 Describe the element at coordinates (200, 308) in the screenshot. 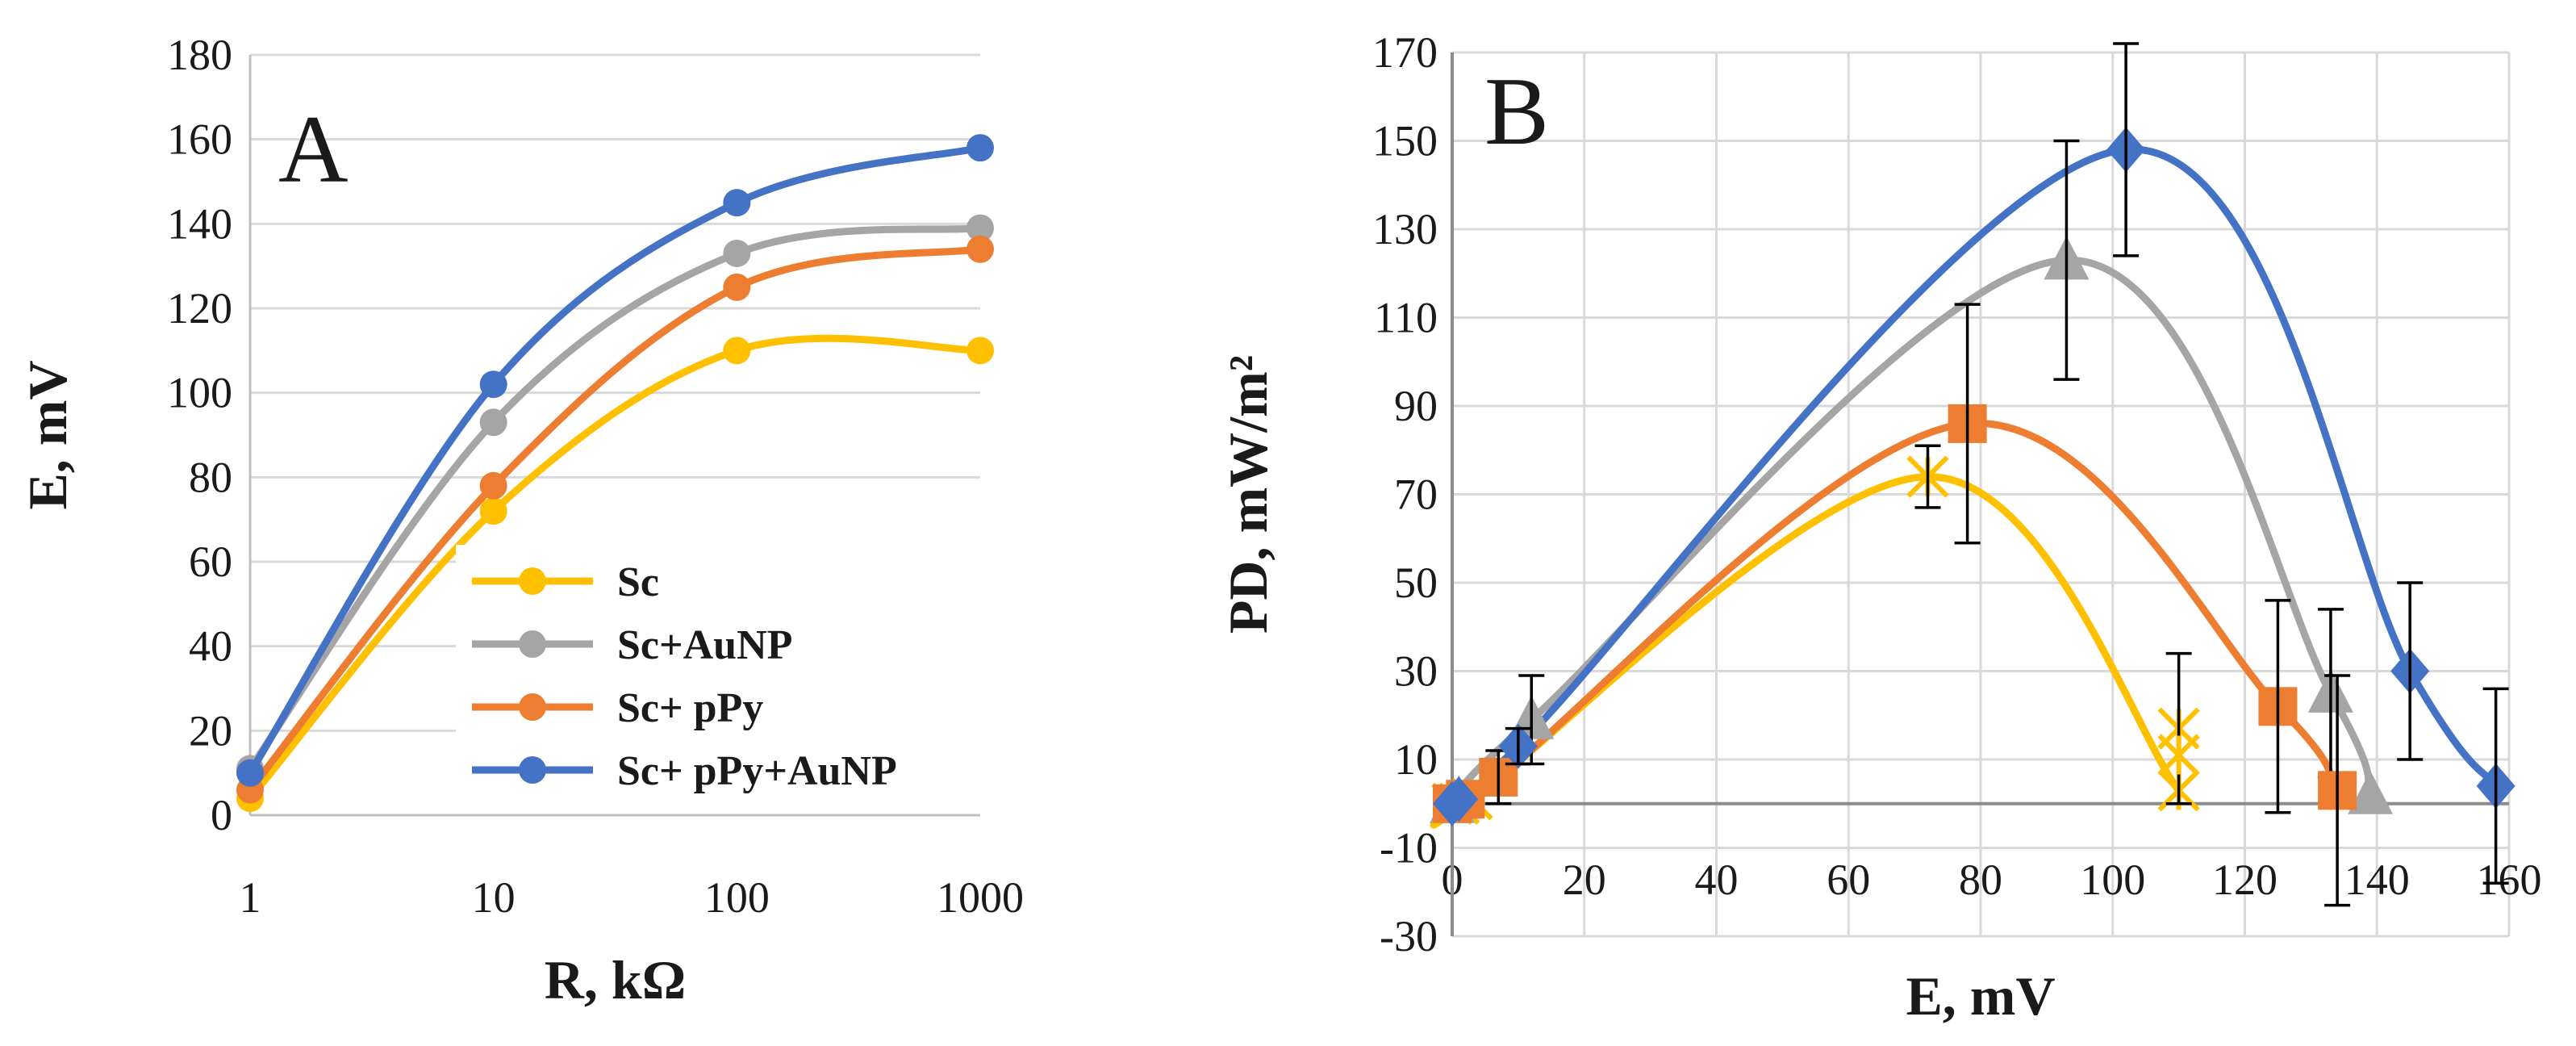

I see `panel-a-ytick-label: 120` at that location.